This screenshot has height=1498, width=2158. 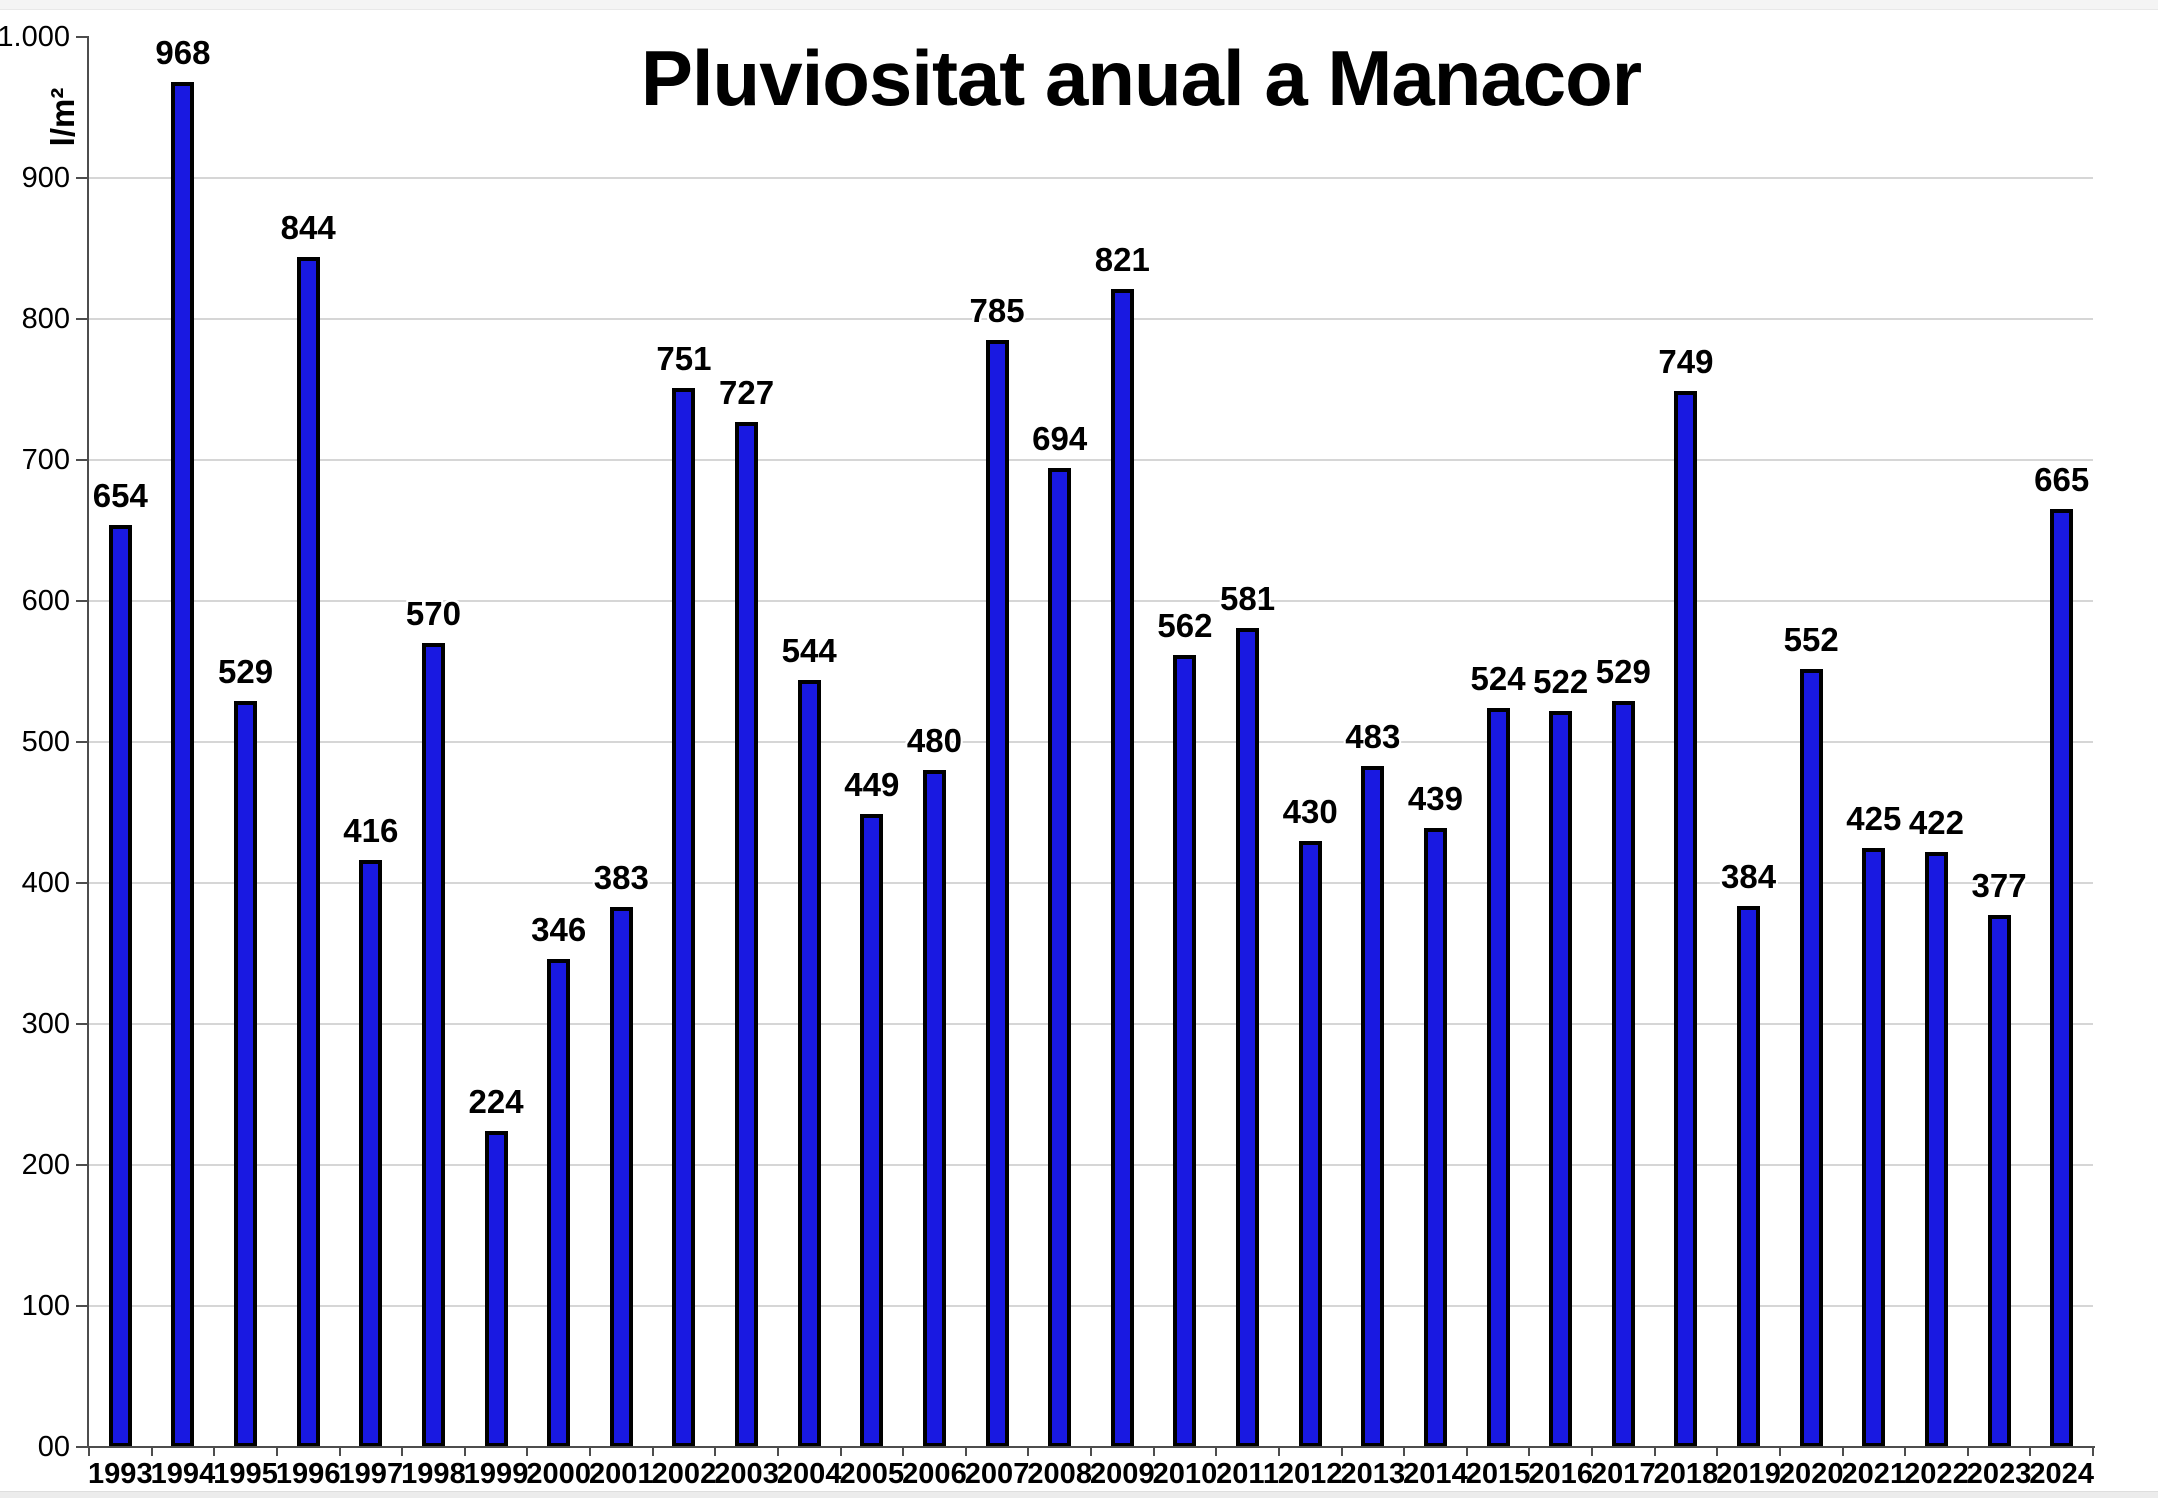 I want to click on bar-1999, so click(x=496, y=1289).